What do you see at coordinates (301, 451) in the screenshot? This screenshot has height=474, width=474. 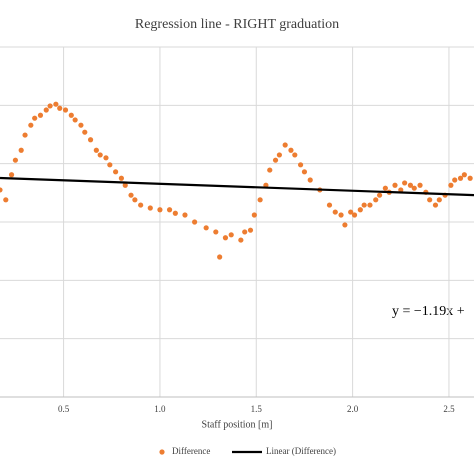 I see `legend-label: Linear (Difference)` at bounding box center [301, 451].